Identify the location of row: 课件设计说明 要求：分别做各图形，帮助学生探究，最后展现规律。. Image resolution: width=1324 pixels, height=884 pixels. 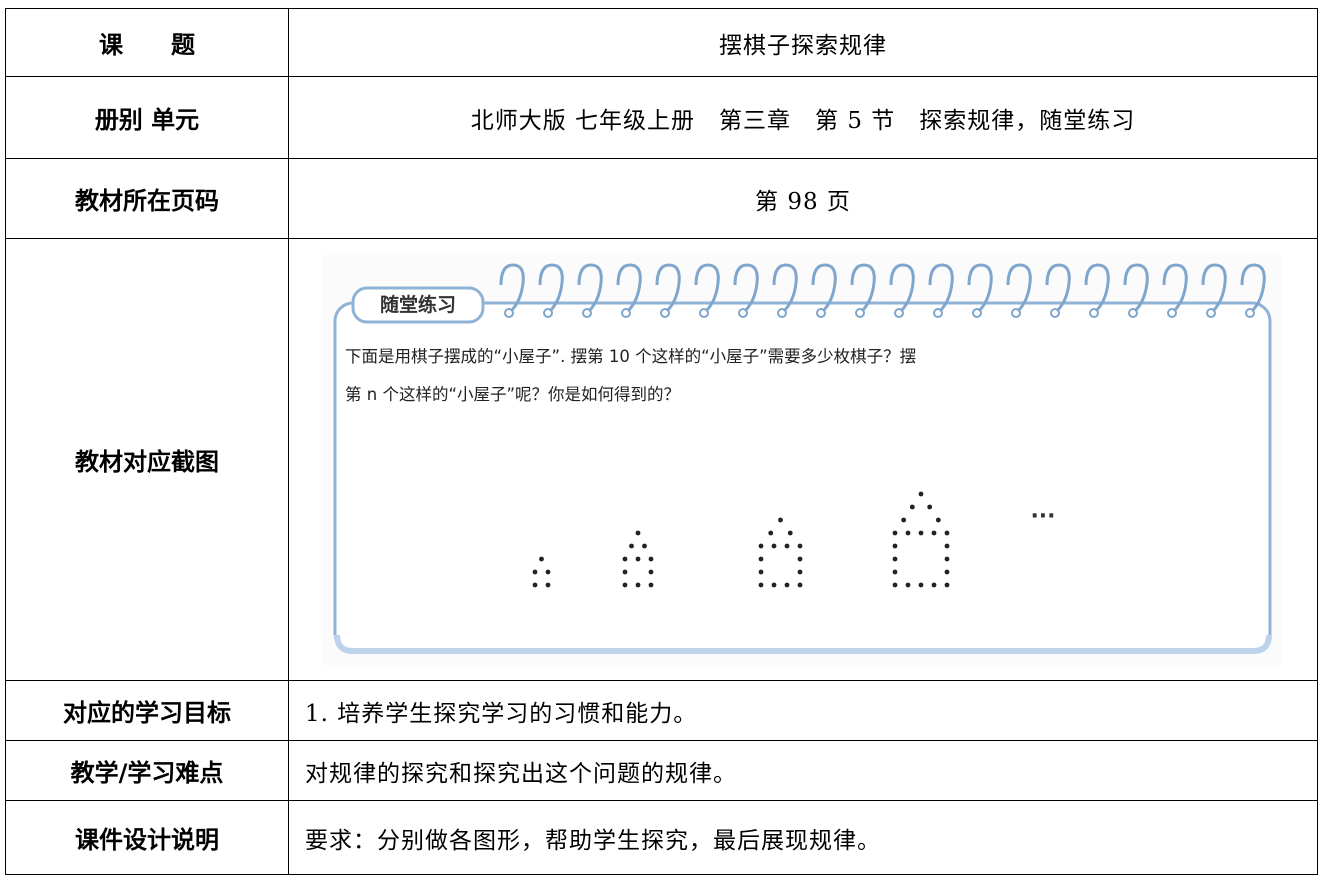
(661, 837).